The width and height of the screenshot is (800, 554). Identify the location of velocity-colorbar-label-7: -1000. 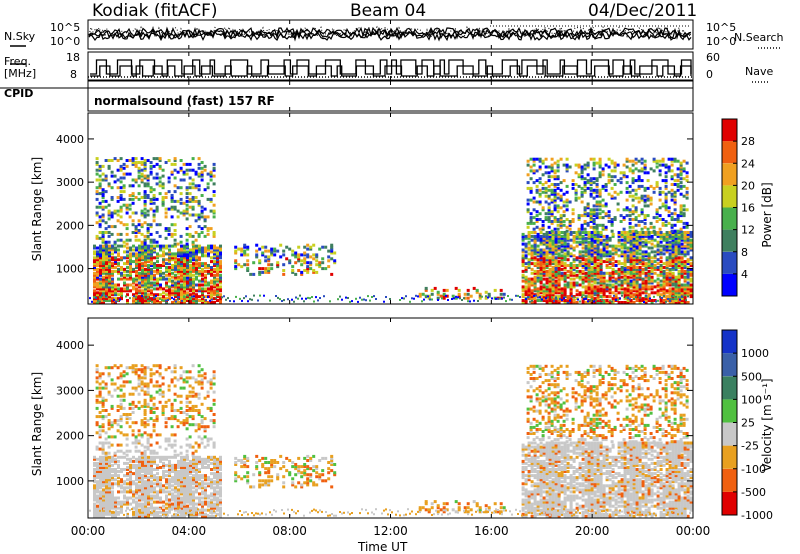
(757, 515).